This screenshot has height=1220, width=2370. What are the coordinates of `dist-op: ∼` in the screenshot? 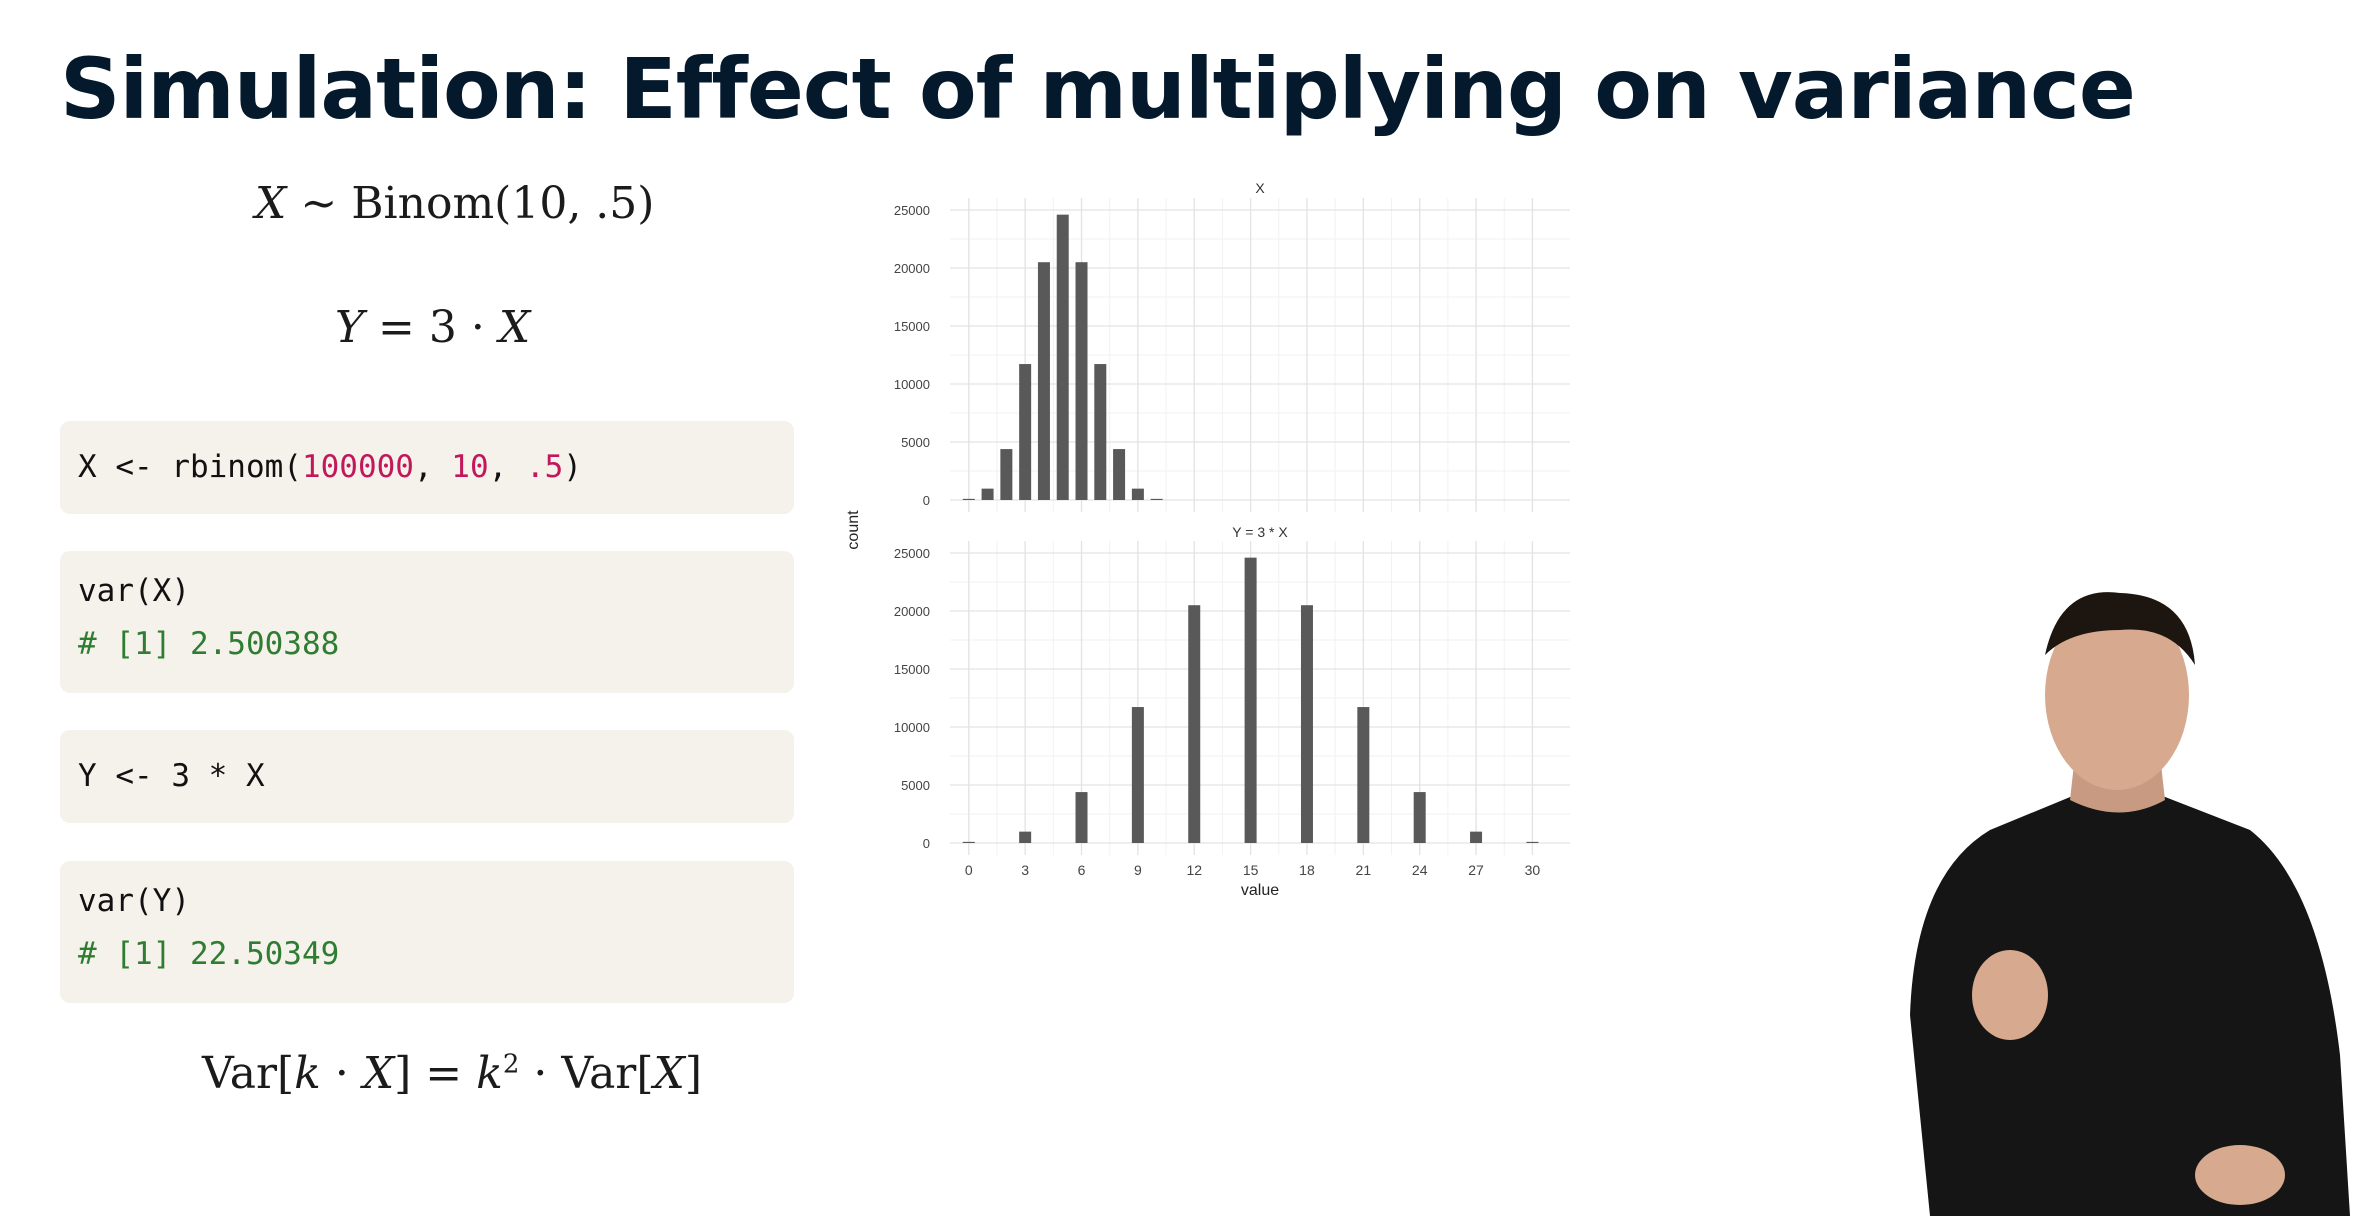 It's located at (318, 203).